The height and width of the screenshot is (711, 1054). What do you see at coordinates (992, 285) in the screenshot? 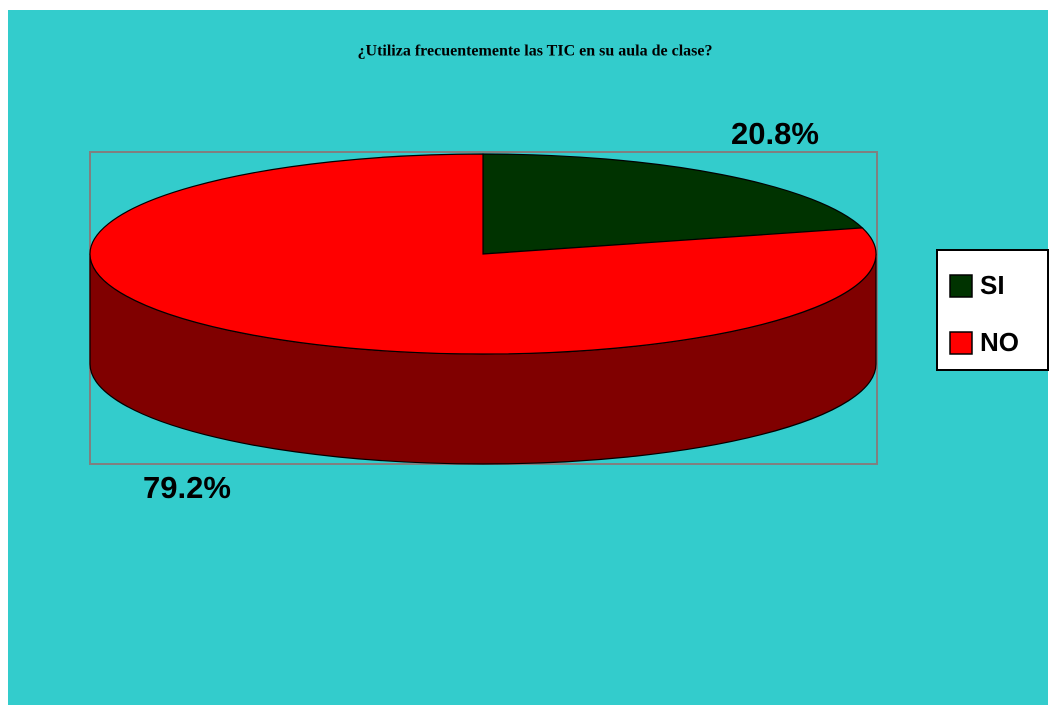
I see `legend-label: SI` at bounding box center [992, 285].